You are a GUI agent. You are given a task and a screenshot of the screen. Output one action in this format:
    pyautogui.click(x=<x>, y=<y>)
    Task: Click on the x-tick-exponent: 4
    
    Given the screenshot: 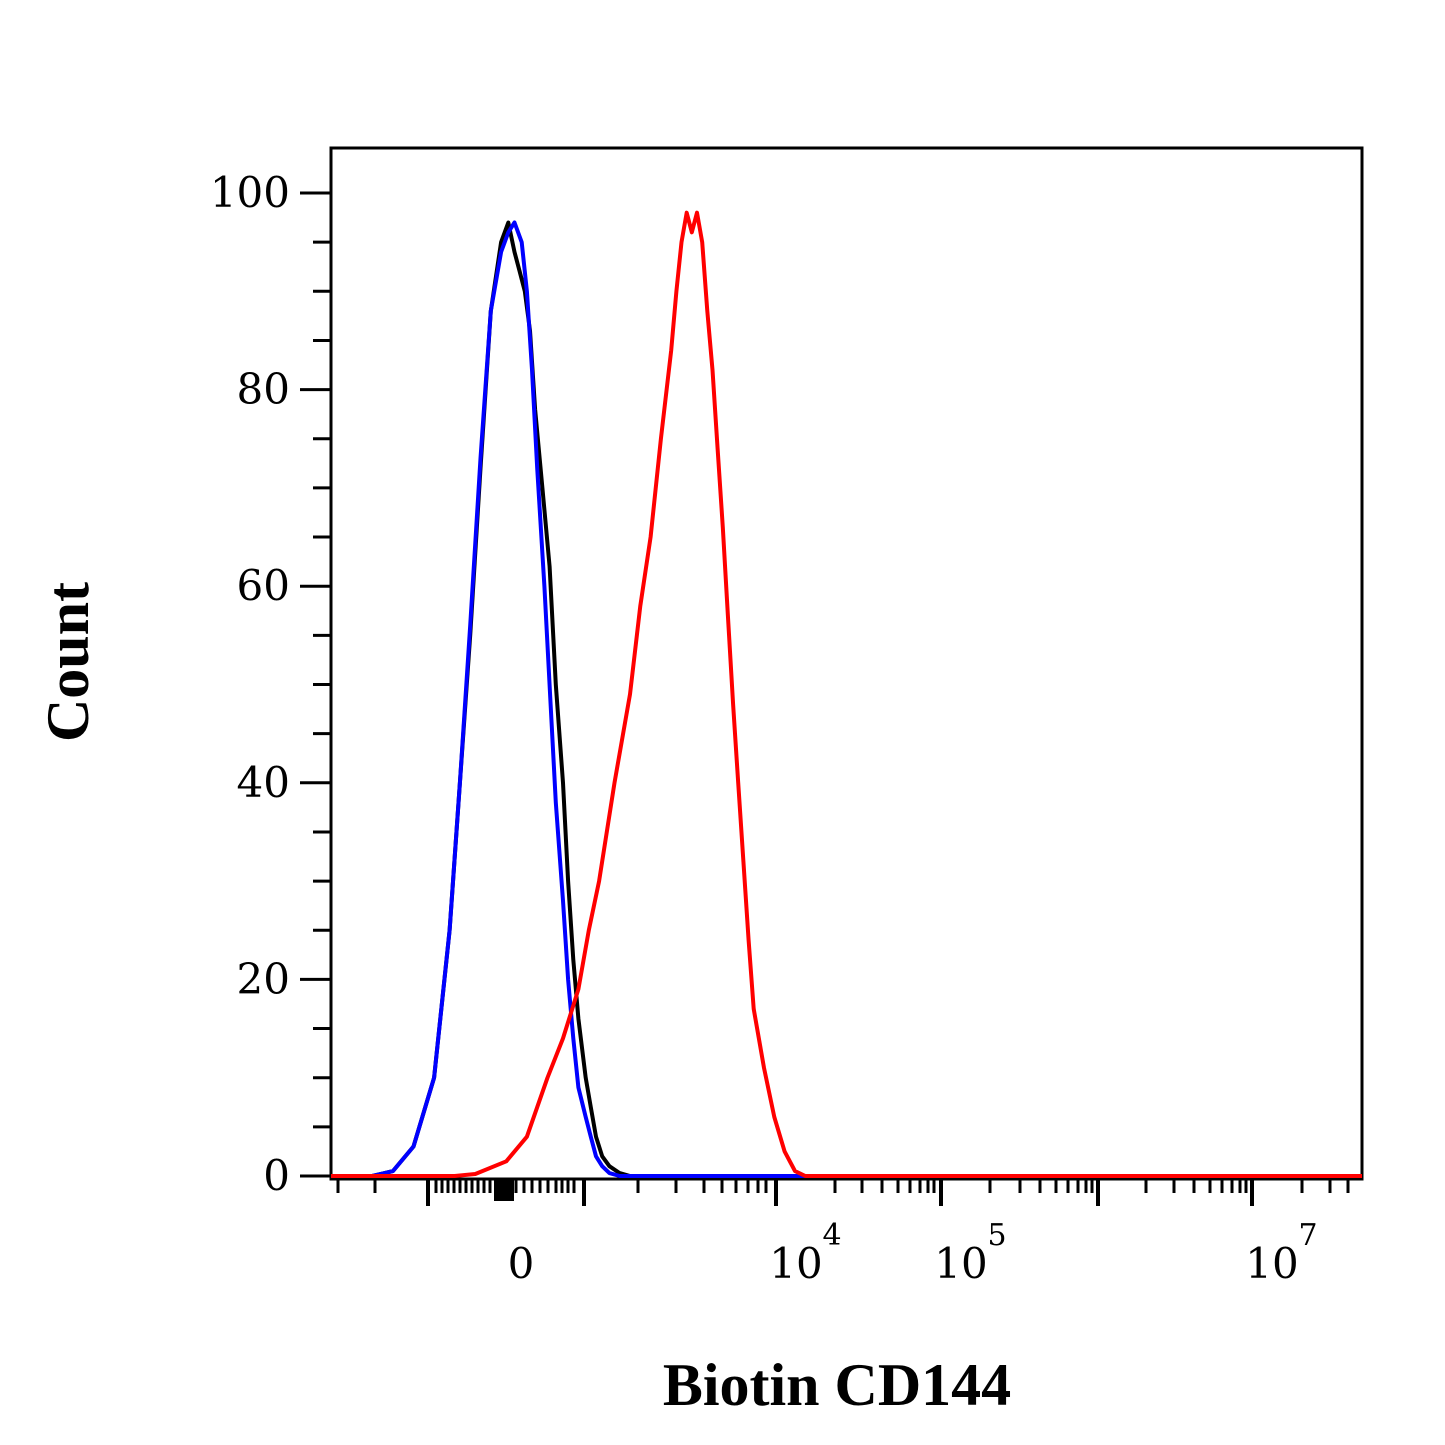 What is the action you would take?
    pyautogui.click(x=831, y=1235)
    